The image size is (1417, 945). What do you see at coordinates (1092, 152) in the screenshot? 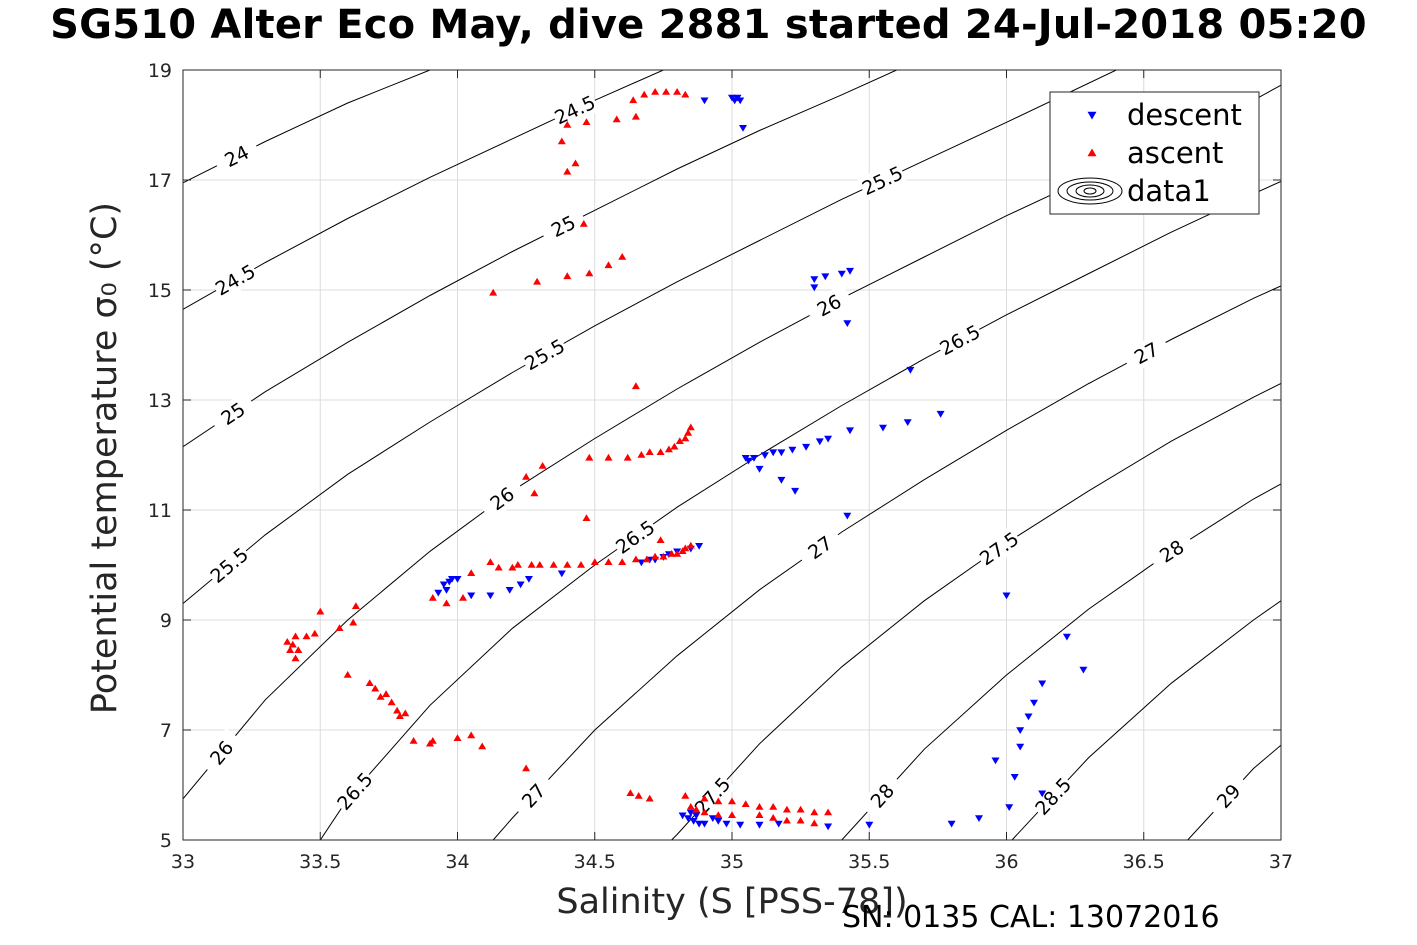
I see `legend-marker-ascent` at bounding box center [1092, 152].